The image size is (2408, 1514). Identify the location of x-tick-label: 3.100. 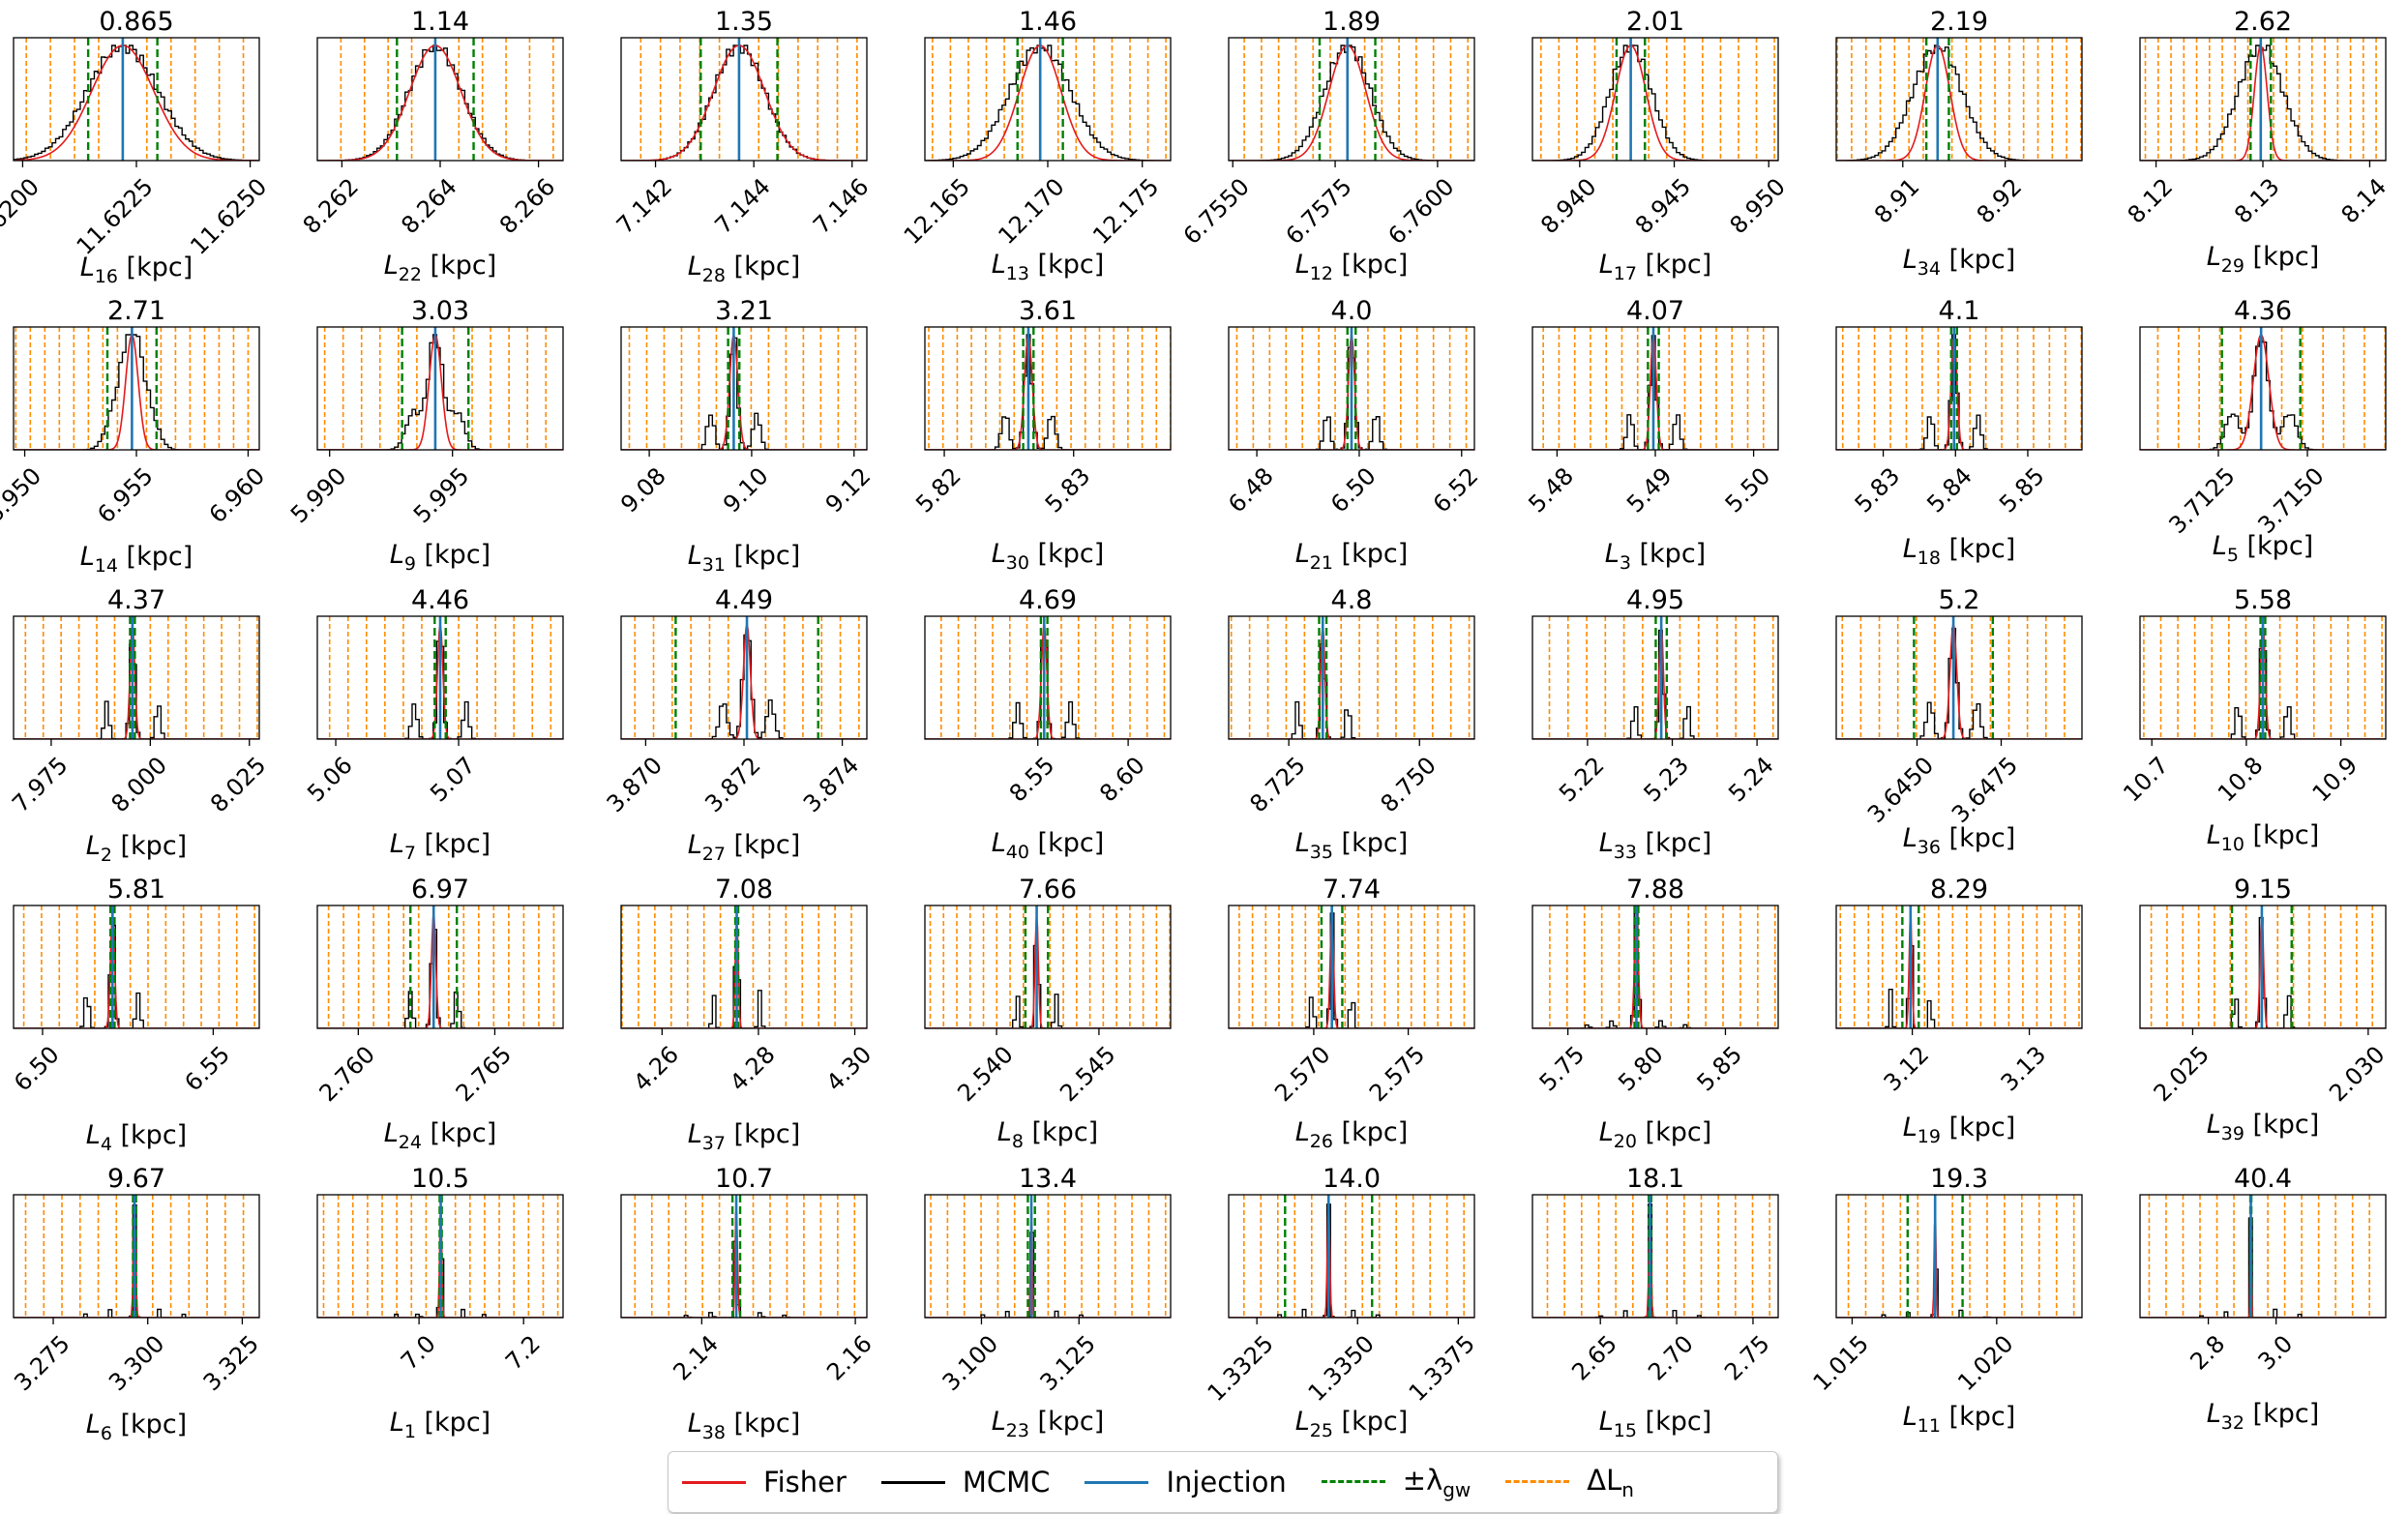
(970, 1363).